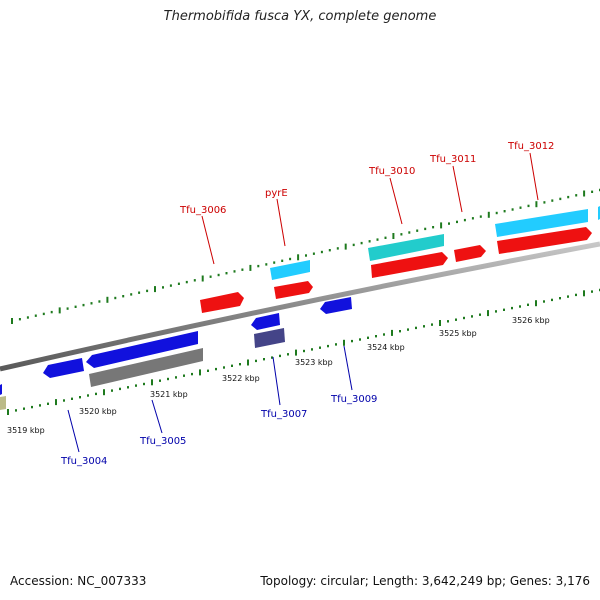 The height and width of the screenshot is (600, 600). What do you see at coordinates (26, 430) in the screenshot?
I see `kbp-label-3519: 3519 kbp` at bounding box center [26, 430].